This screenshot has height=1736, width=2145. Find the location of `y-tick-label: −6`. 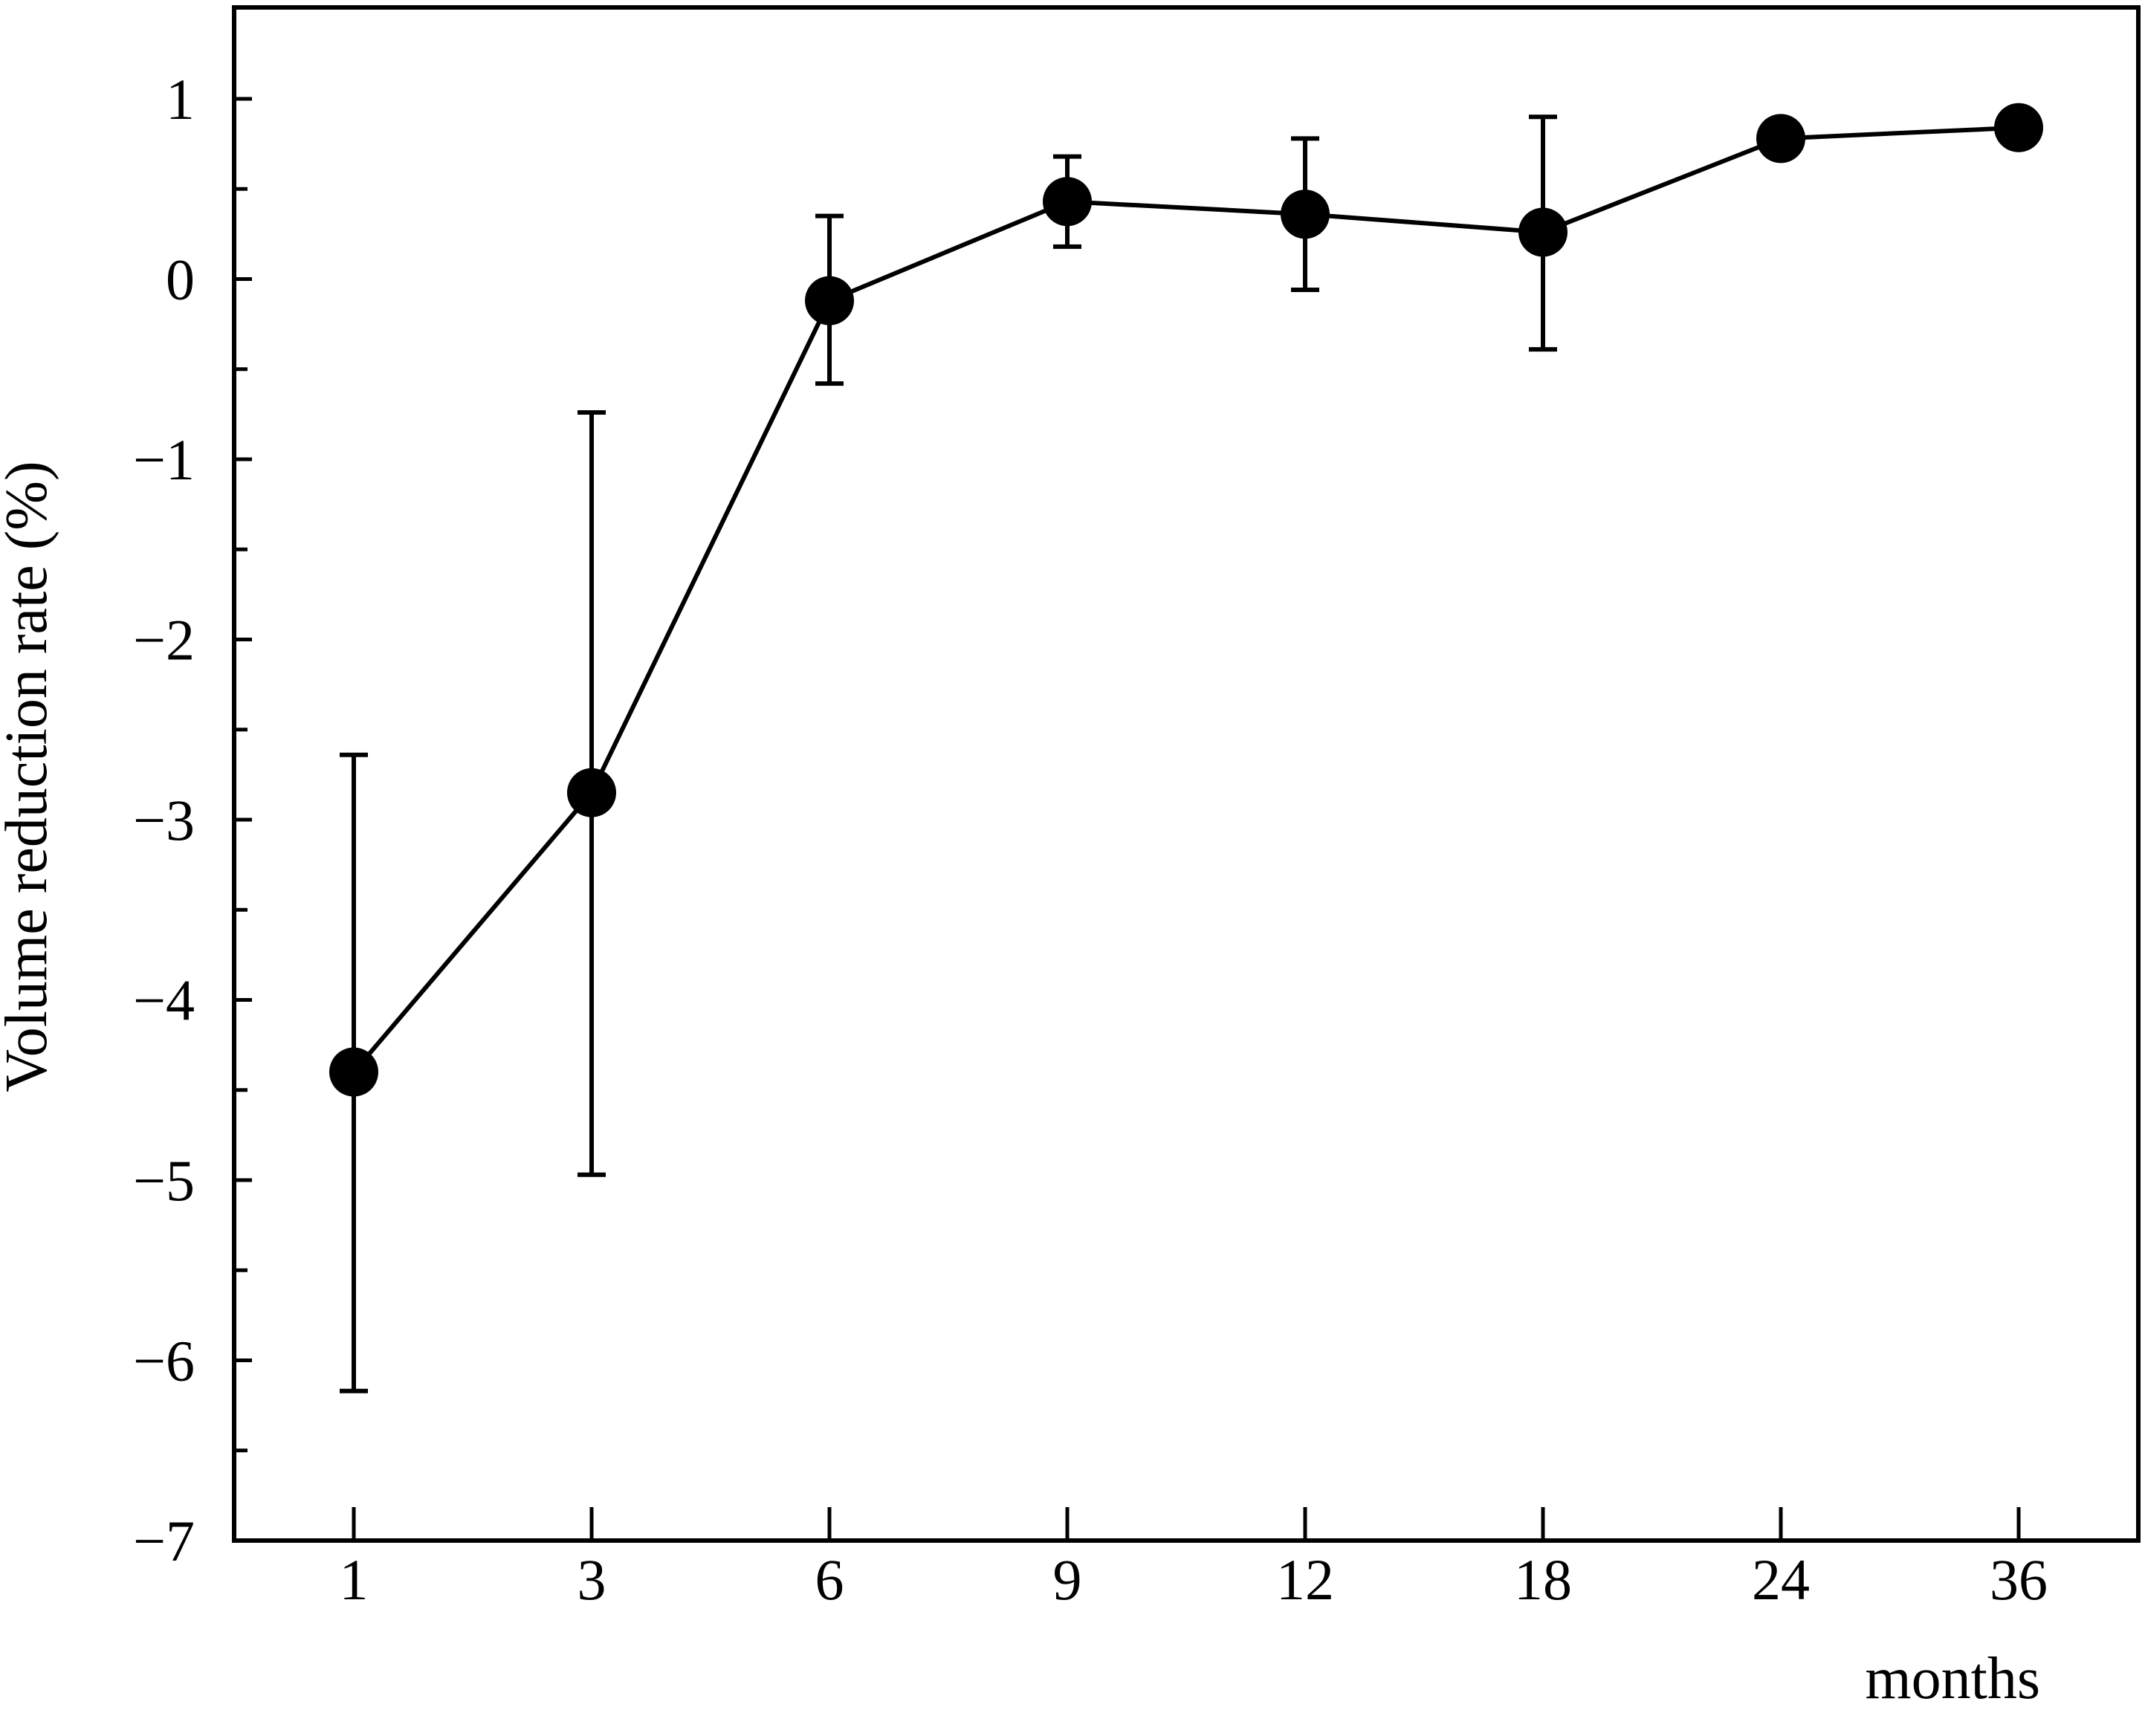

y-tick-label: −6 is located at coordinates (164, 1361).